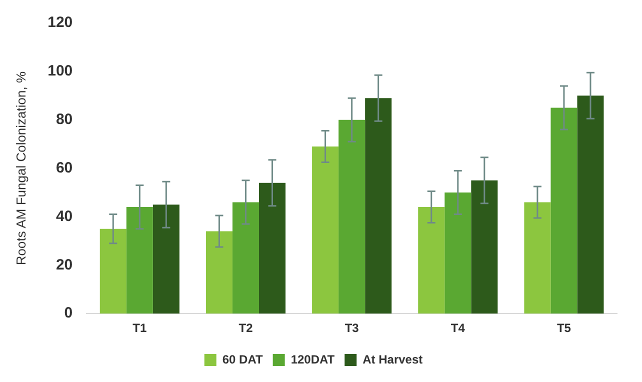 This screenshot has width=642, height=382. I want to click on y-tick-label: 20, so click(64, 265).